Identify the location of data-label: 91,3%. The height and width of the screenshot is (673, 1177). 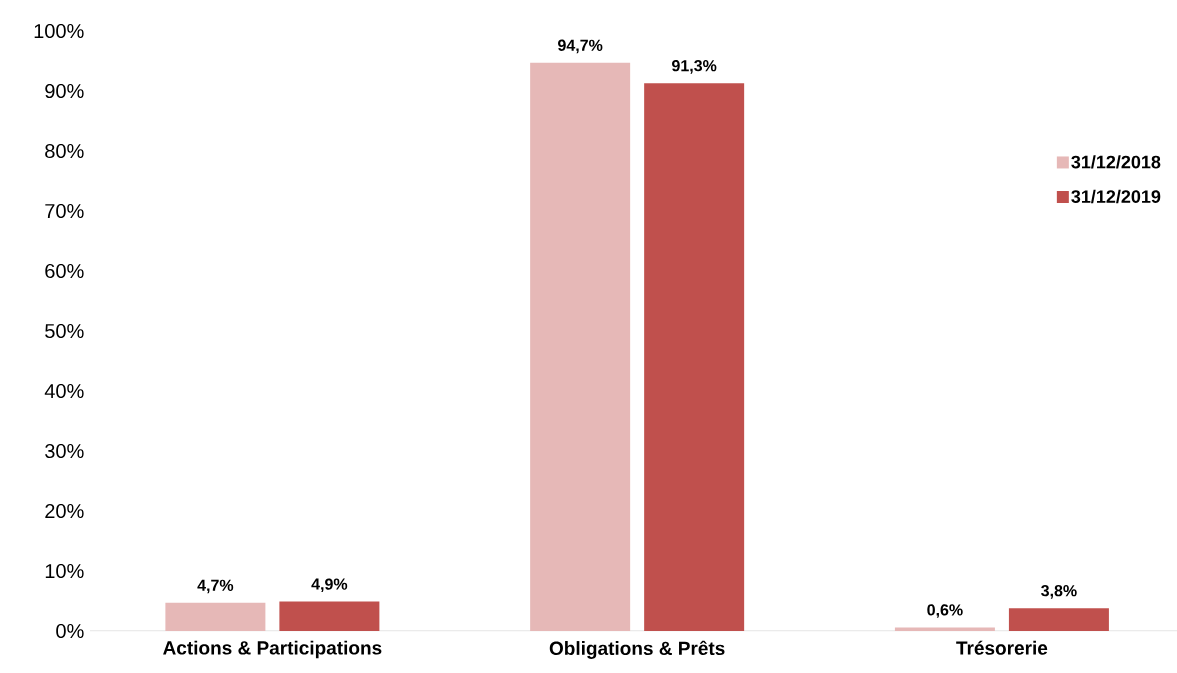
(694, 67).